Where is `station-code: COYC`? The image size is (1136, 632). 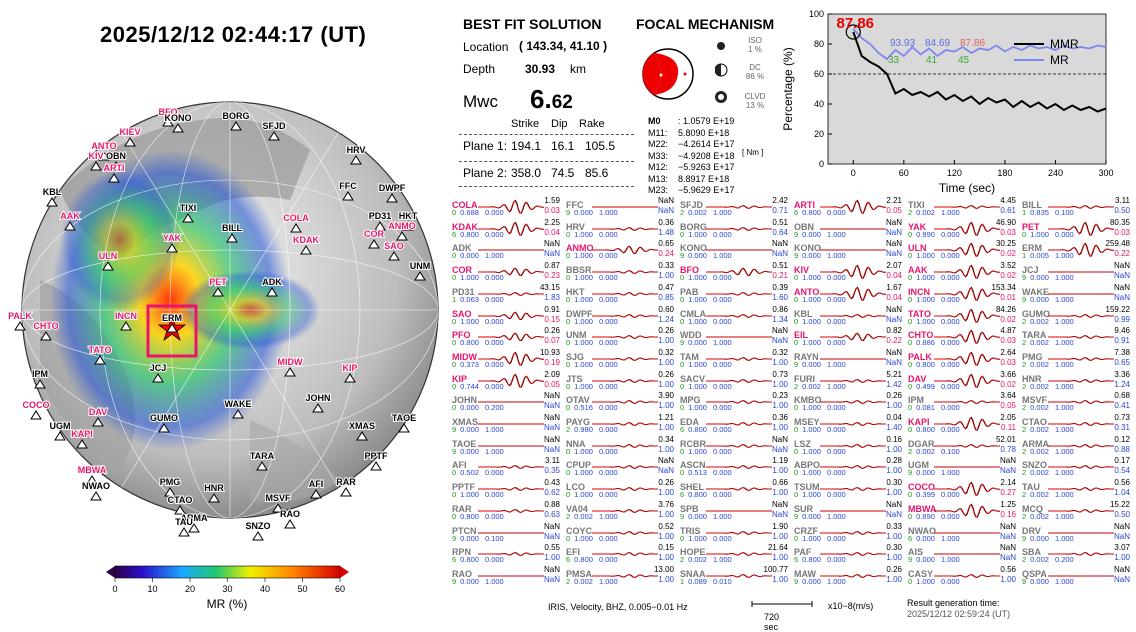
station-code: COYC is located at coordinates (579, 530).